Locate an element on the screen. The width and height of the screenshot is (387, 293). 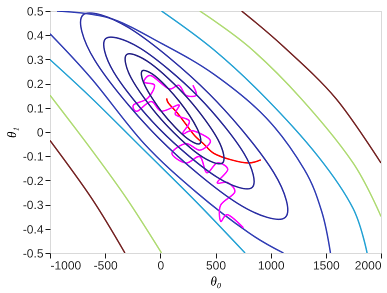
y-tick-label: 0 is located at coordinates (40, 133).